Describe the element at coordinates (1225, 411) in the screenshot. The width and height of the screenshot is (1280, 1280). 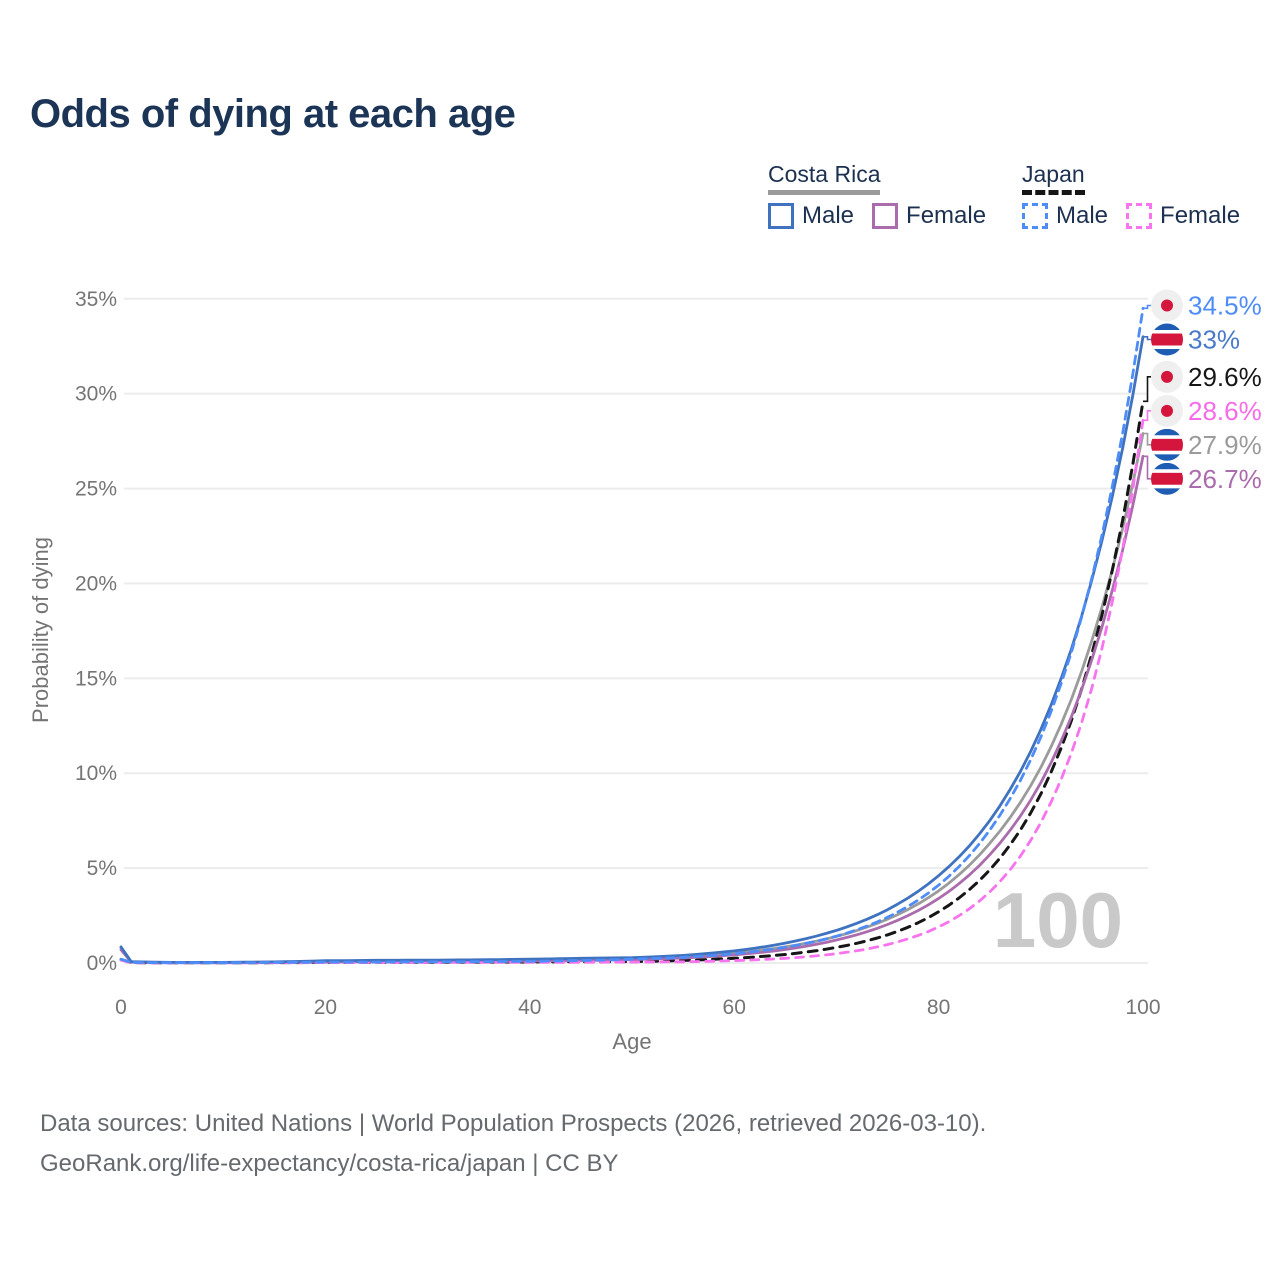
I see `end-value-label-japan-female: 28.6%` at that location.